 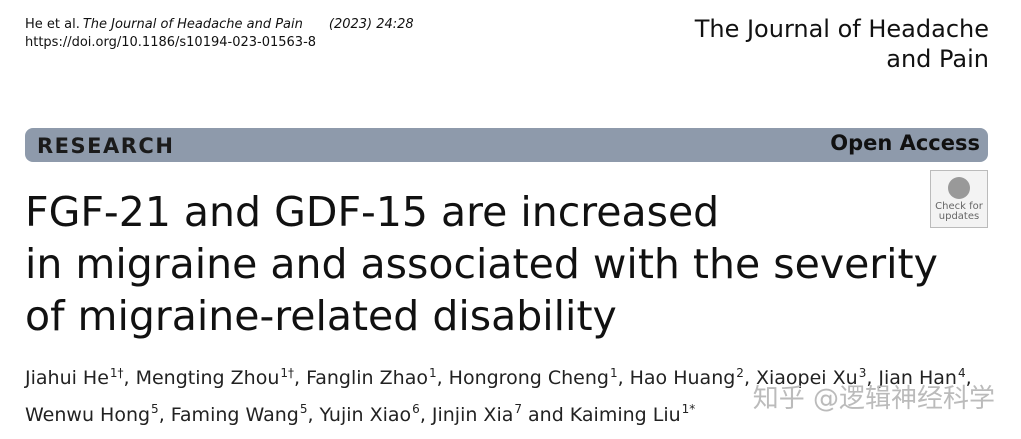 What do you see at coordinates (372, 212) in the screenshot?
I see `title-line: FGF-21 and GDF-15 are increased` at bounding box center [372, 212].